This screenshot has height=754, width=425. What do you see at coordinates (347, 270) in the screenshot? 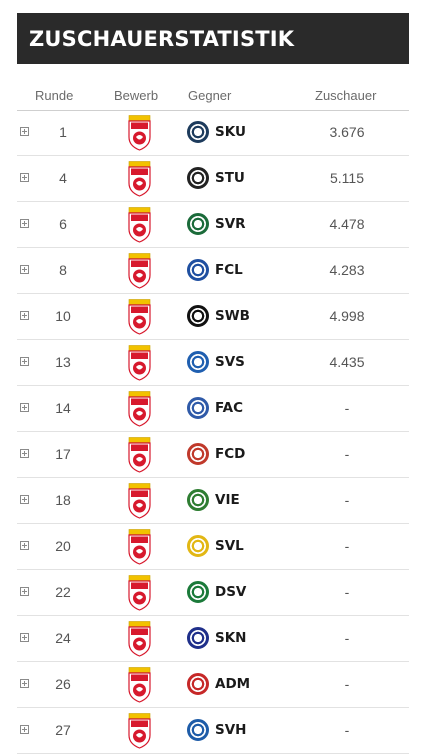
I see `zuschauer-cell: 4.283` at bounding box center [347, 270].